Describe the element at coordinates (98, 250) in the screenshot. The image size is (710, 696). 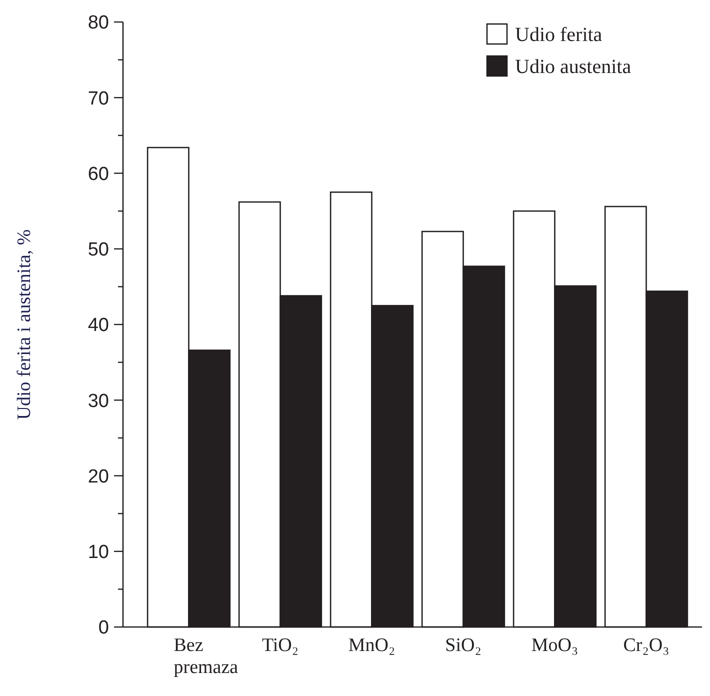
I see `y-tick-label: 50` at that location.